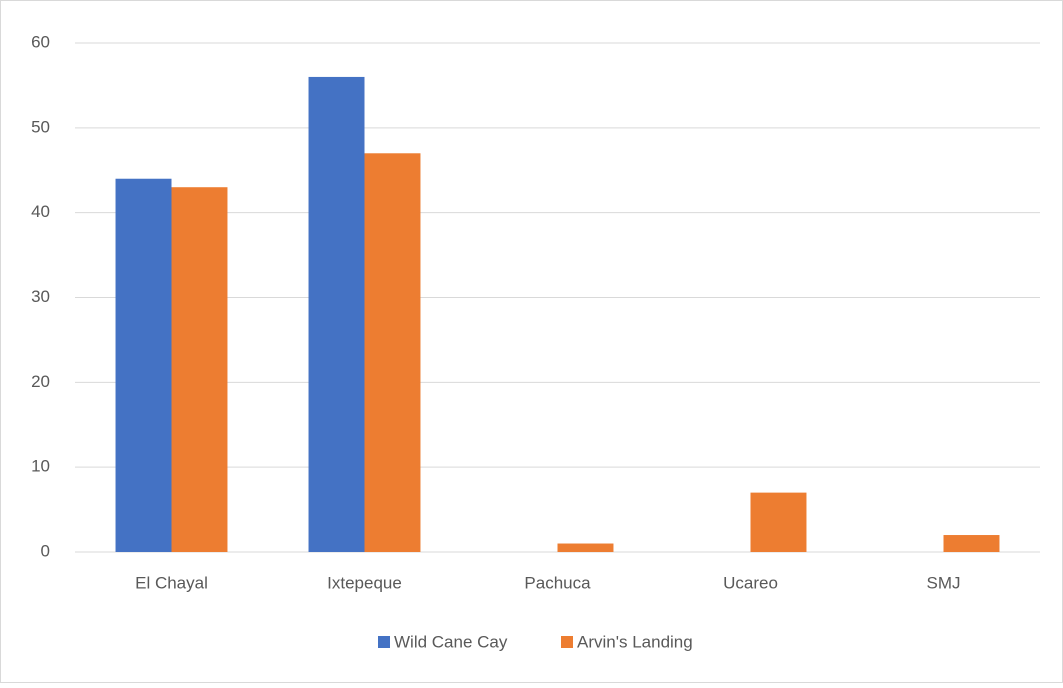 The height and width of the screenshot is (688, 1063). I want to click on y-tick-label: 60, so click(40, 41).